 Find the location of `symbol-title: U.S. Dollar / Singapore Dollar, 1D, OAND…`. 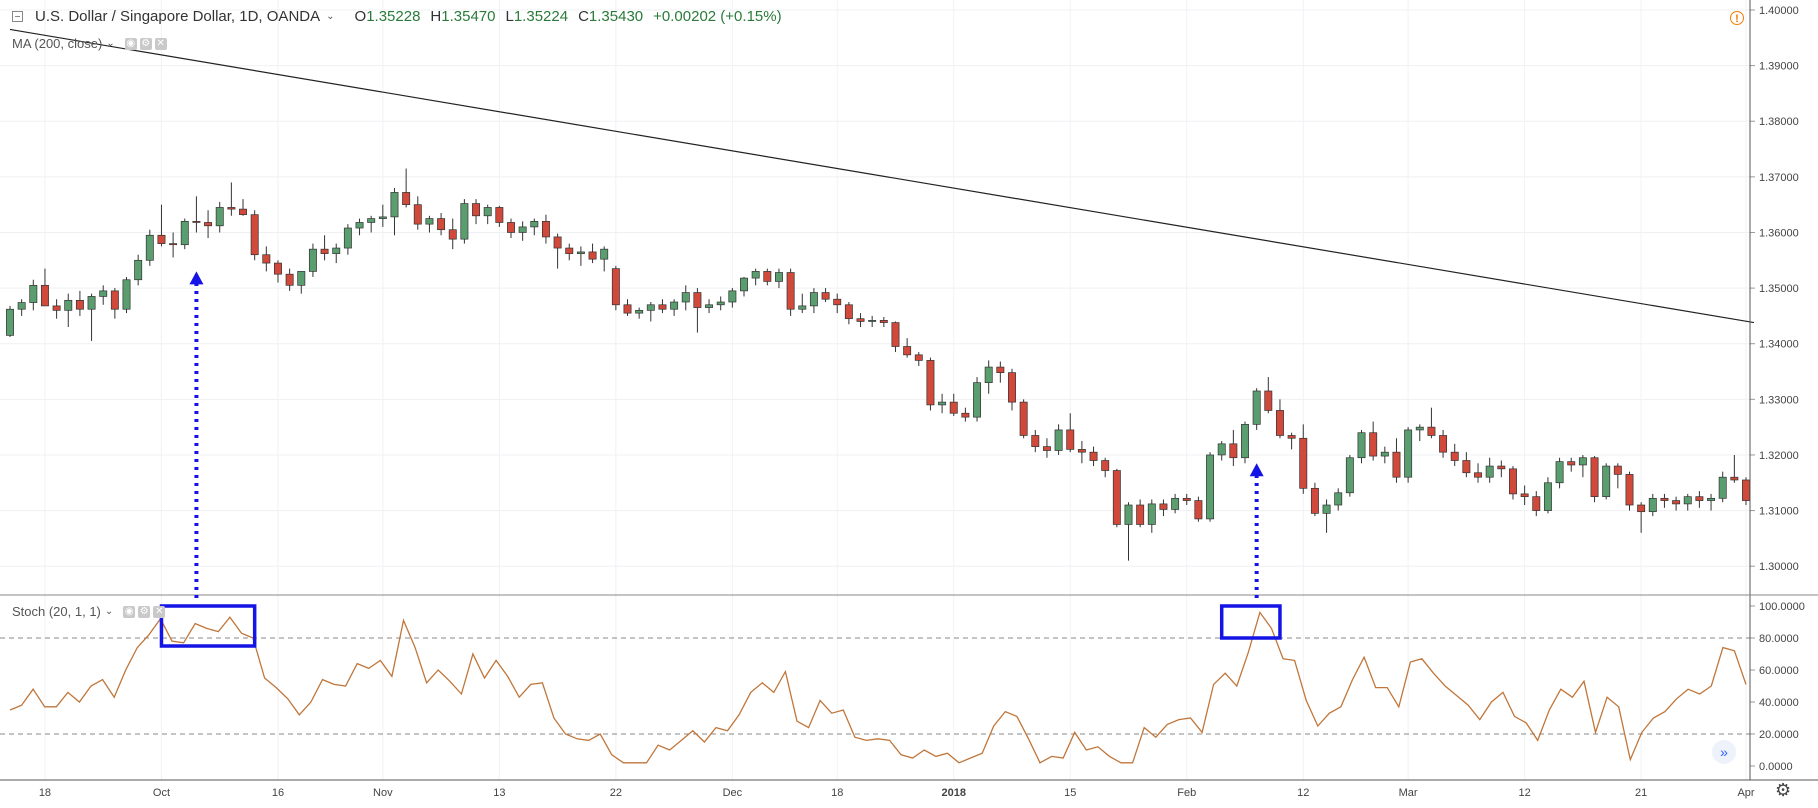

symbol-title: U.S. Dollar / Singapore Dollar, 1D, OAND… is located at coordinates (178, 16).